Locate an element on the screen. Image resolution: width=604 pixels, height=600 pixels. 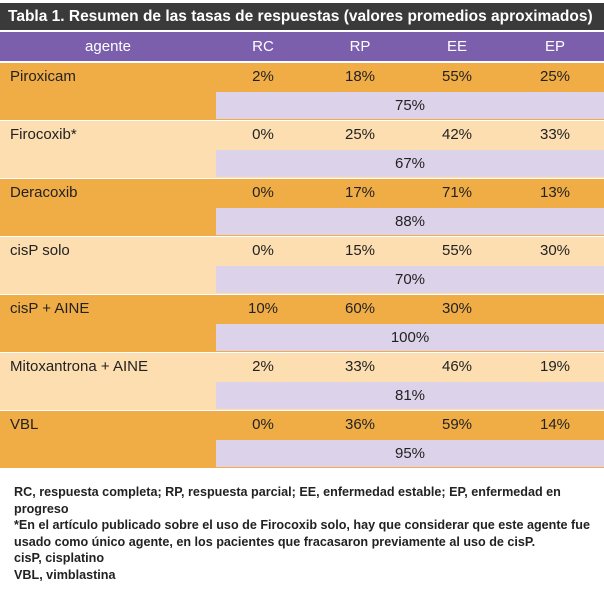
agent-cell: cisP solo is located at coordinates (40, 250).